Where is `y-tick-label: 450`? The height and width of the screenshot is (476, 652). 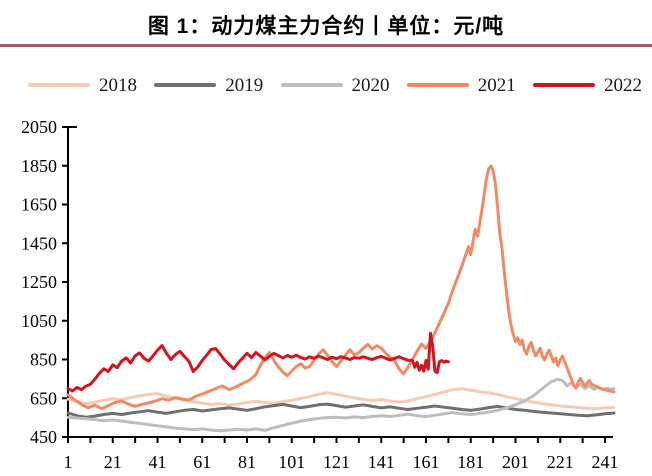
y-tick-label: 450 is located at coordinates (43, 437).